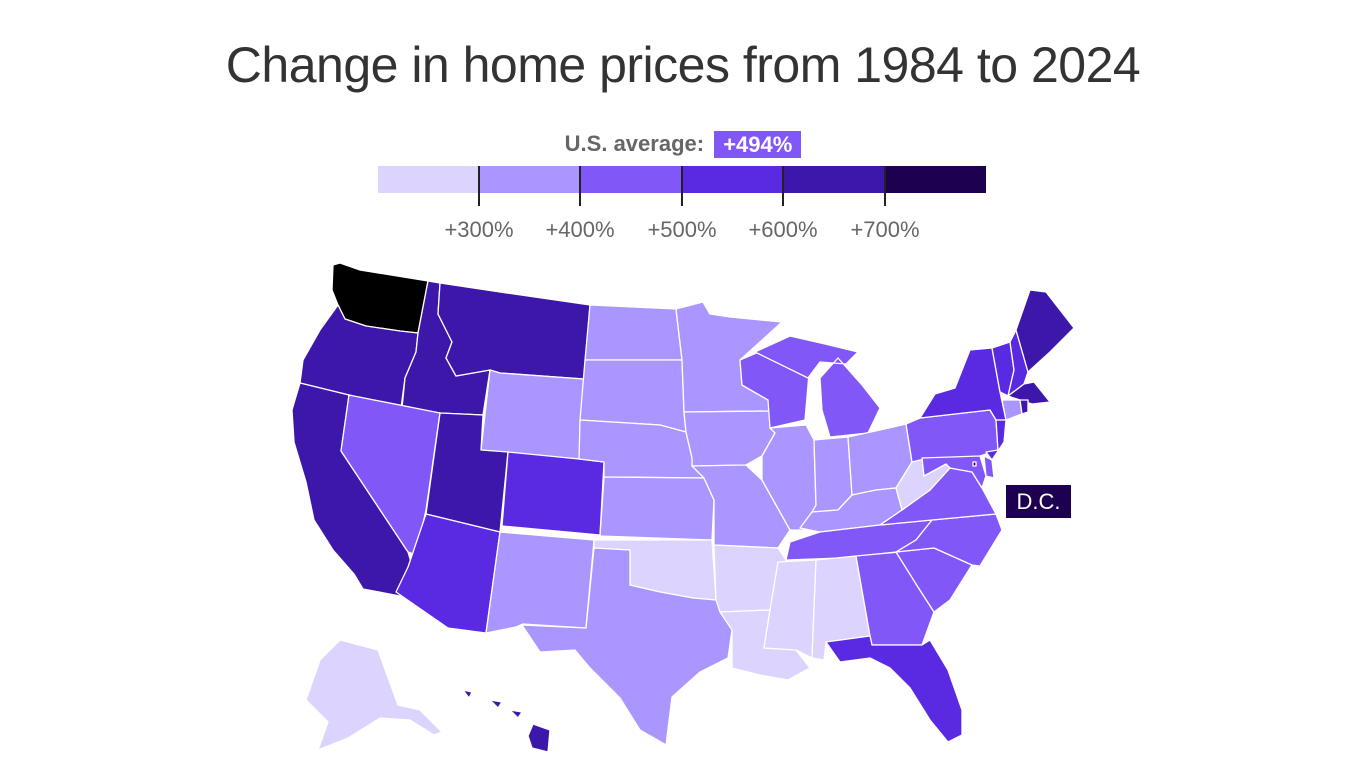 The image size is (1366, 768). I want to click on state-KS, so click(657, 508).